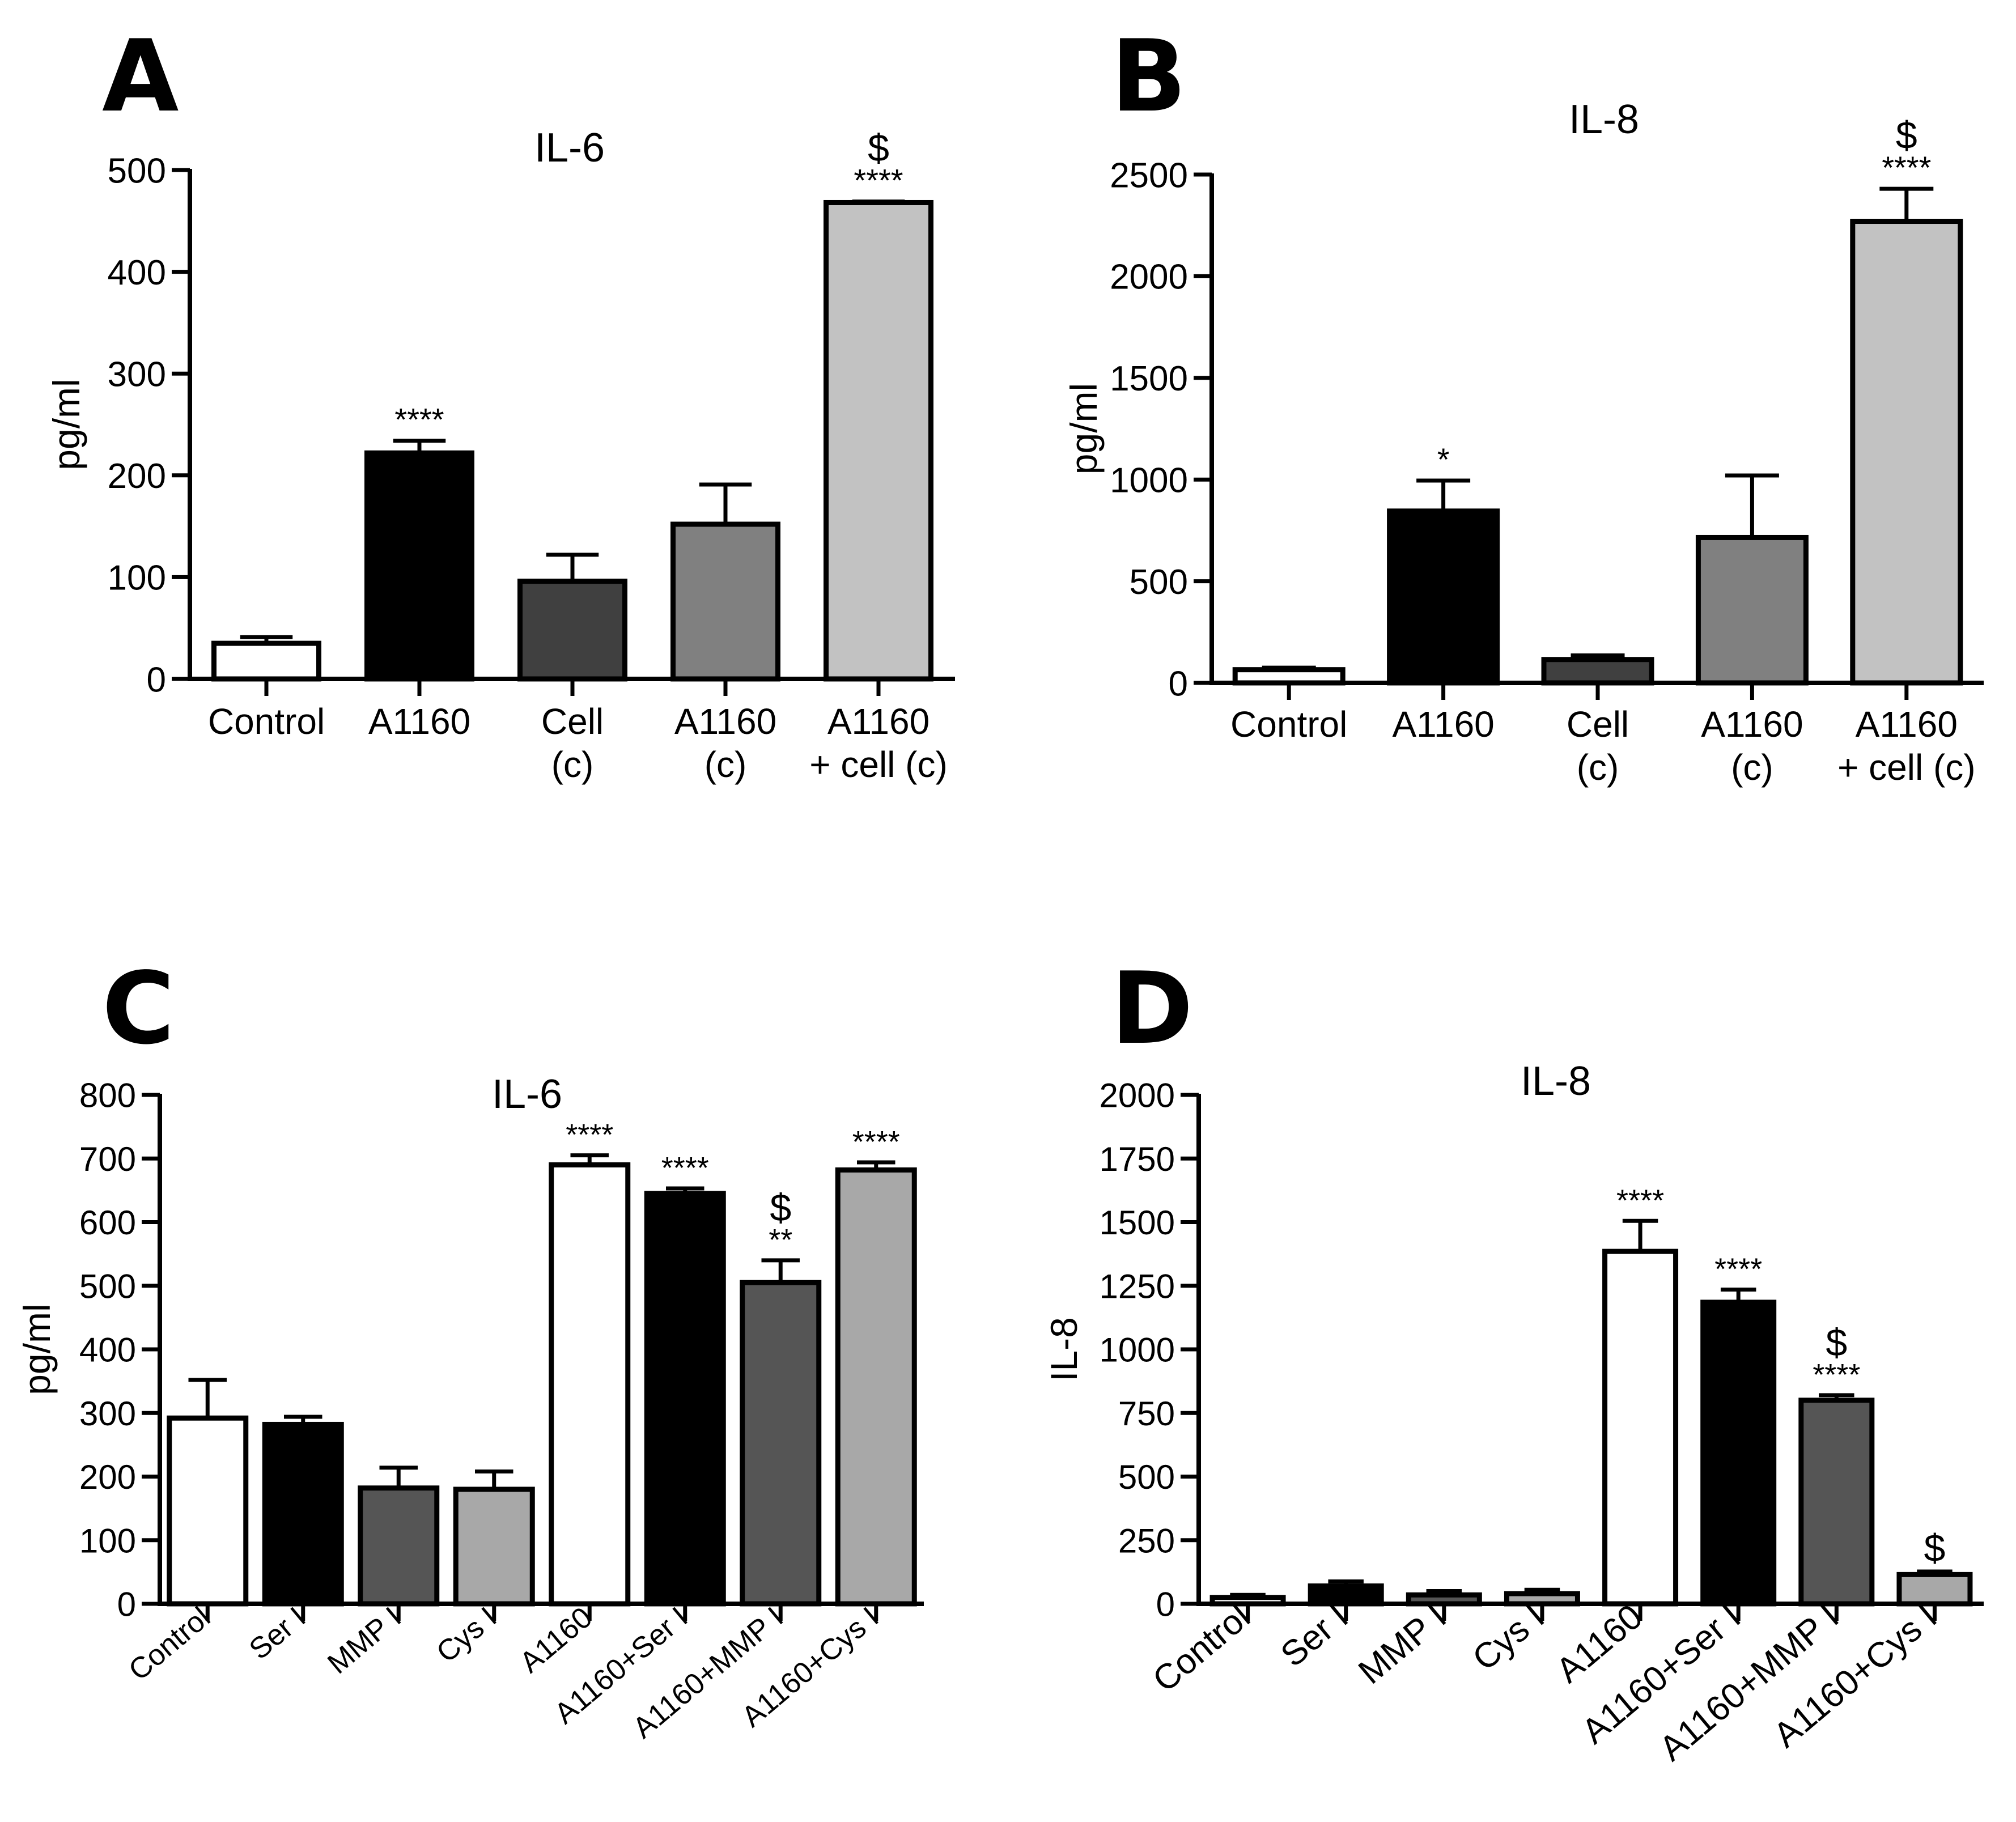  I want to click on significance-stars: **, so click(781, 1240).